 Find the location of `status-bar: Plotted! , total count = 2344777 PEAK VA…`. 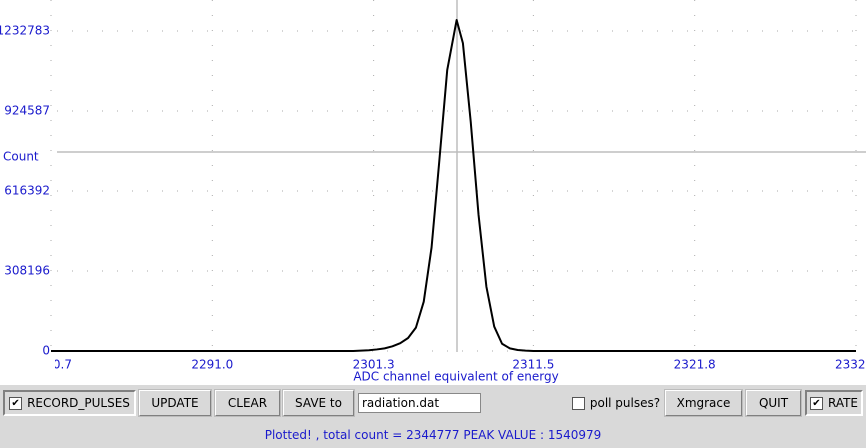

status-bar: Plotted! , total count = 2344777 PEAK VA… is located at coordinates (433, 435).